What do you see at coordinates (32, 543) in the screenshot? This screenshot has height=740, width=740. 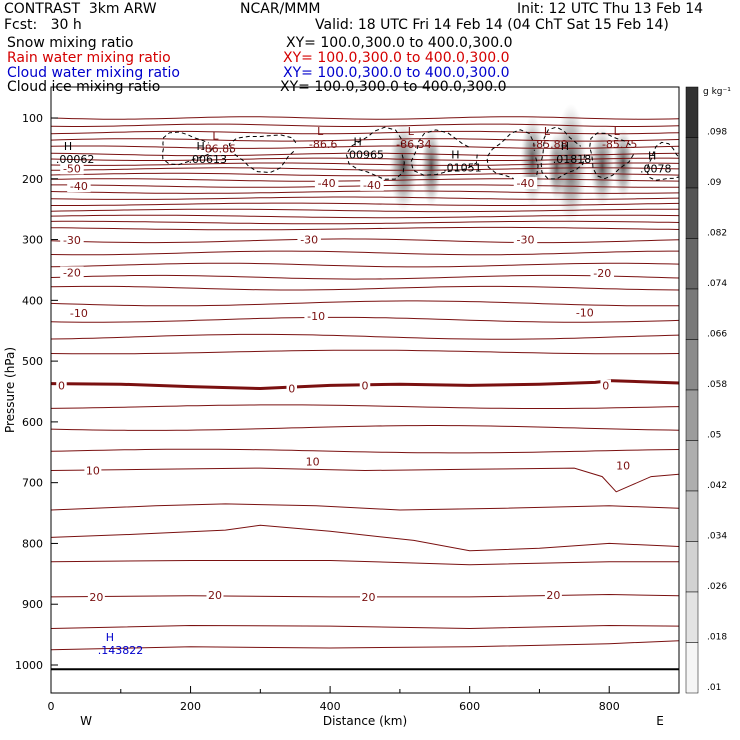 I see `y-tick-label: 800` at bounding box center [32, 543].